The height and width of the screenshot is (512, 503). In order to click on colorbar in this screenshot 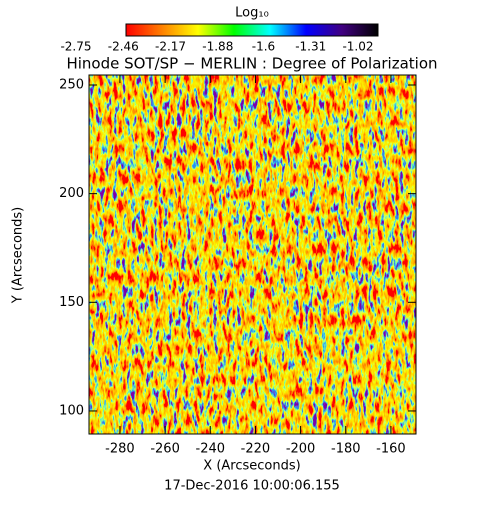, I will do `click(252, 30)`.